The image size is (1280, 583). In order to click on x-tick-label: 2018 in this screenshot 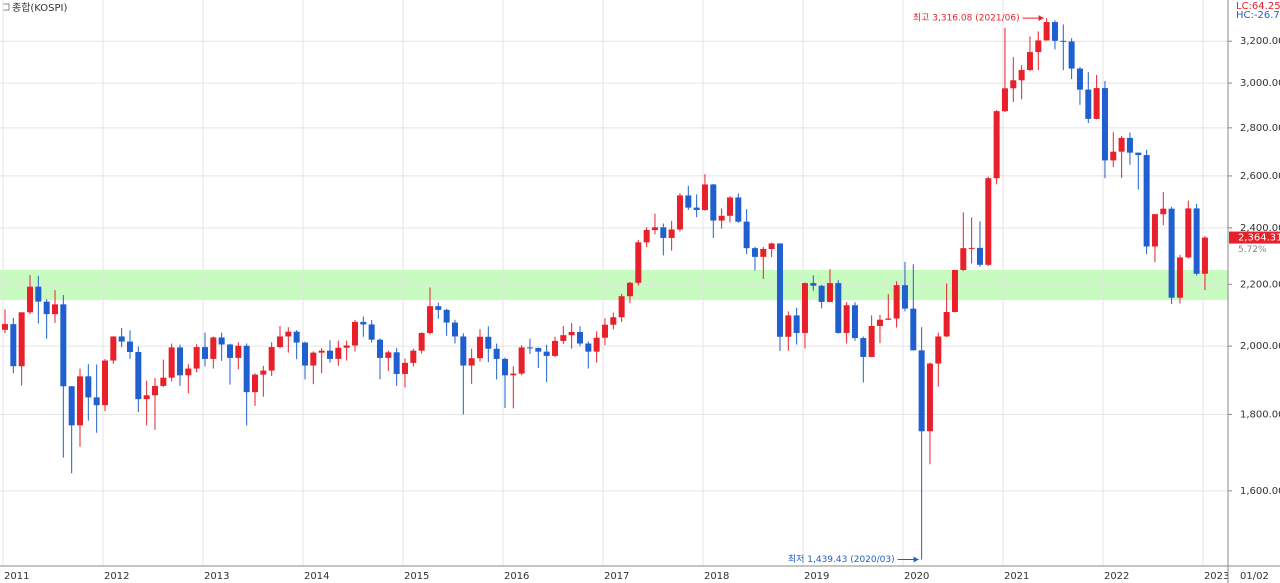, I will do `click(716, 576)`.